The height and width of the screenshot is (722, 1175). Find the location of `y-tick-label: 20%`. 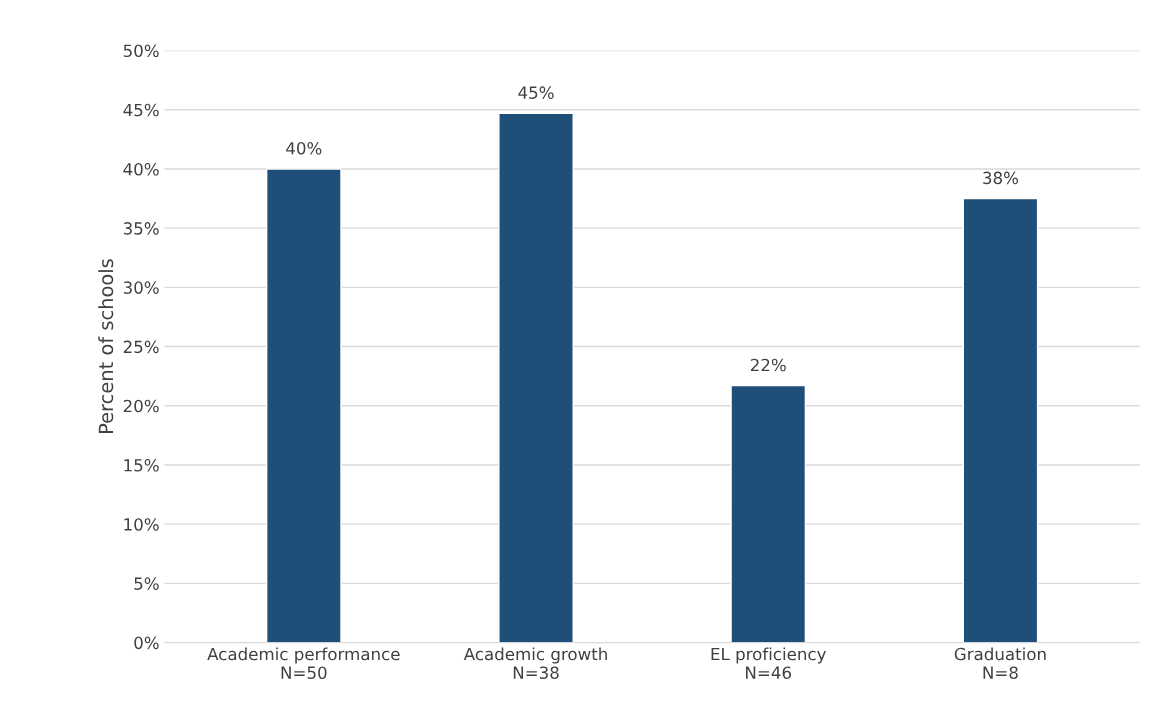

y-tick-label: 20% is located at coordinates (141, 406).